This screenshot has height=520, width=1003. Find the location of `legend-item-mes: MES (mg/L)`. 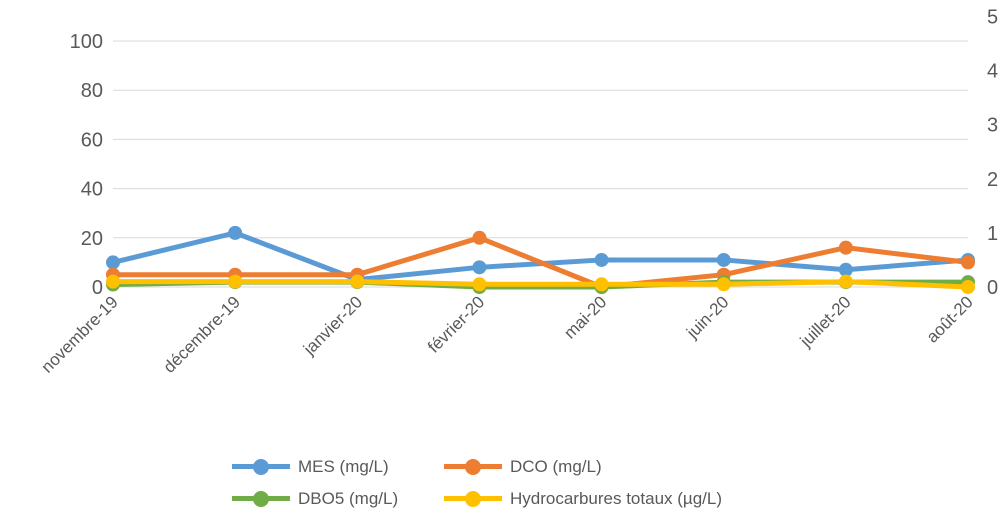

legend-item-mes: MES (mg/L) is located at coordinates (338, 467).